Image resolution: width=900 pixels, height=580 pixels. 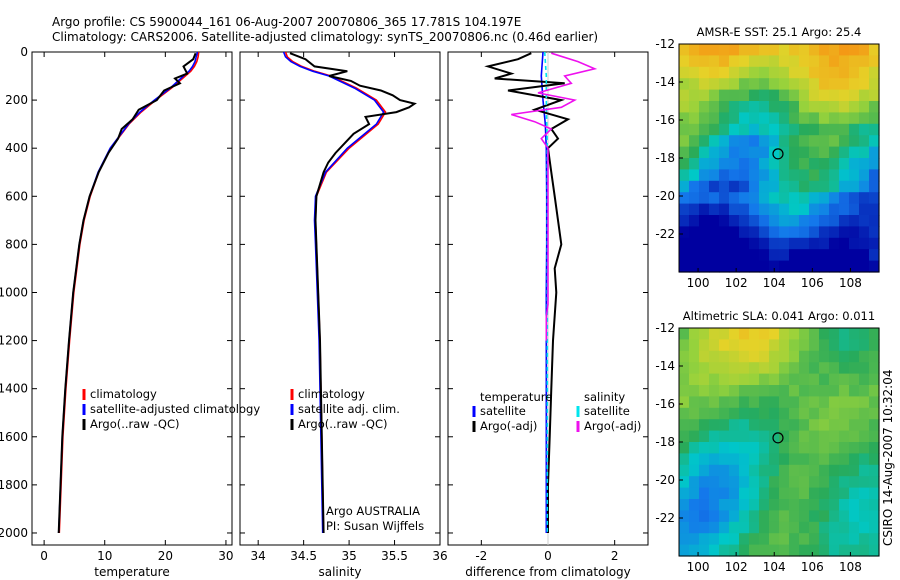 I want to click on footer-stamp: CSIRO 14-Aug-2007 10:32:04, so click(x=888, y=458).